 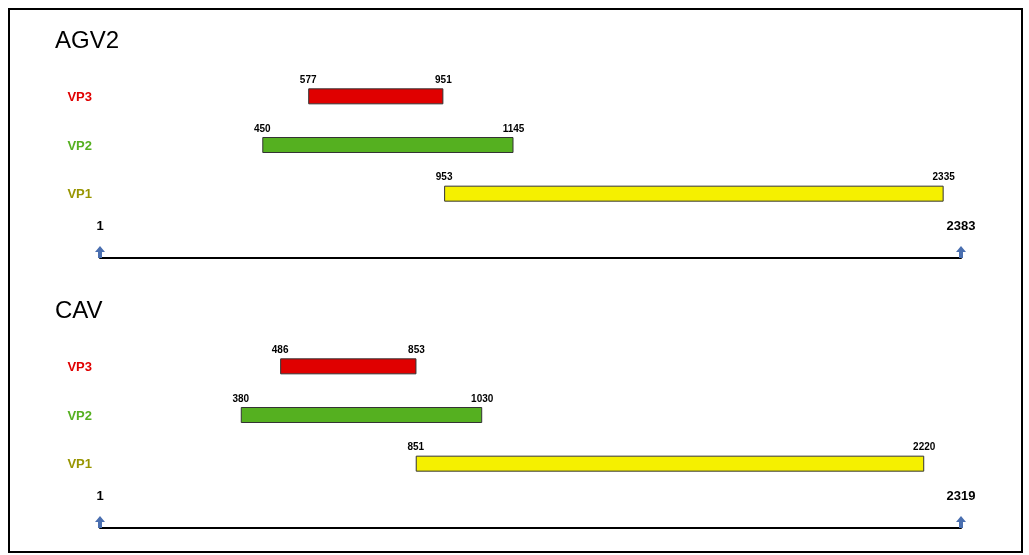 I want to click on x-tick-label: 2319, so click(x=961, y=495).